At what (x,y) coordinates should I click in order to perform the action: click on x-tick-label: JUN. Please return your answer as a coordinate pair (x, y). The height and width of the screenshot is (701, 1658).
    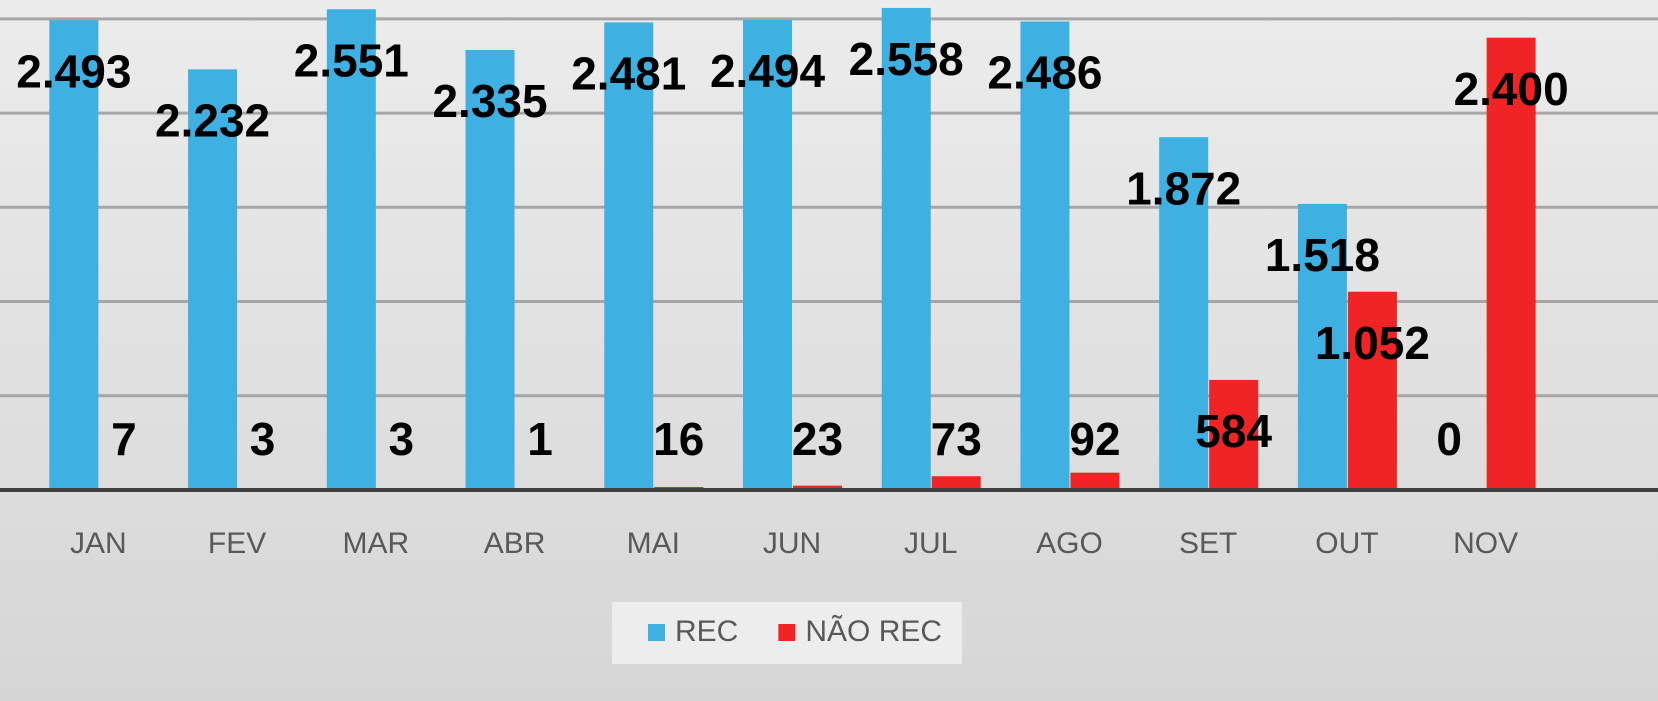
    Looking at the image, I should click on (792, 543).